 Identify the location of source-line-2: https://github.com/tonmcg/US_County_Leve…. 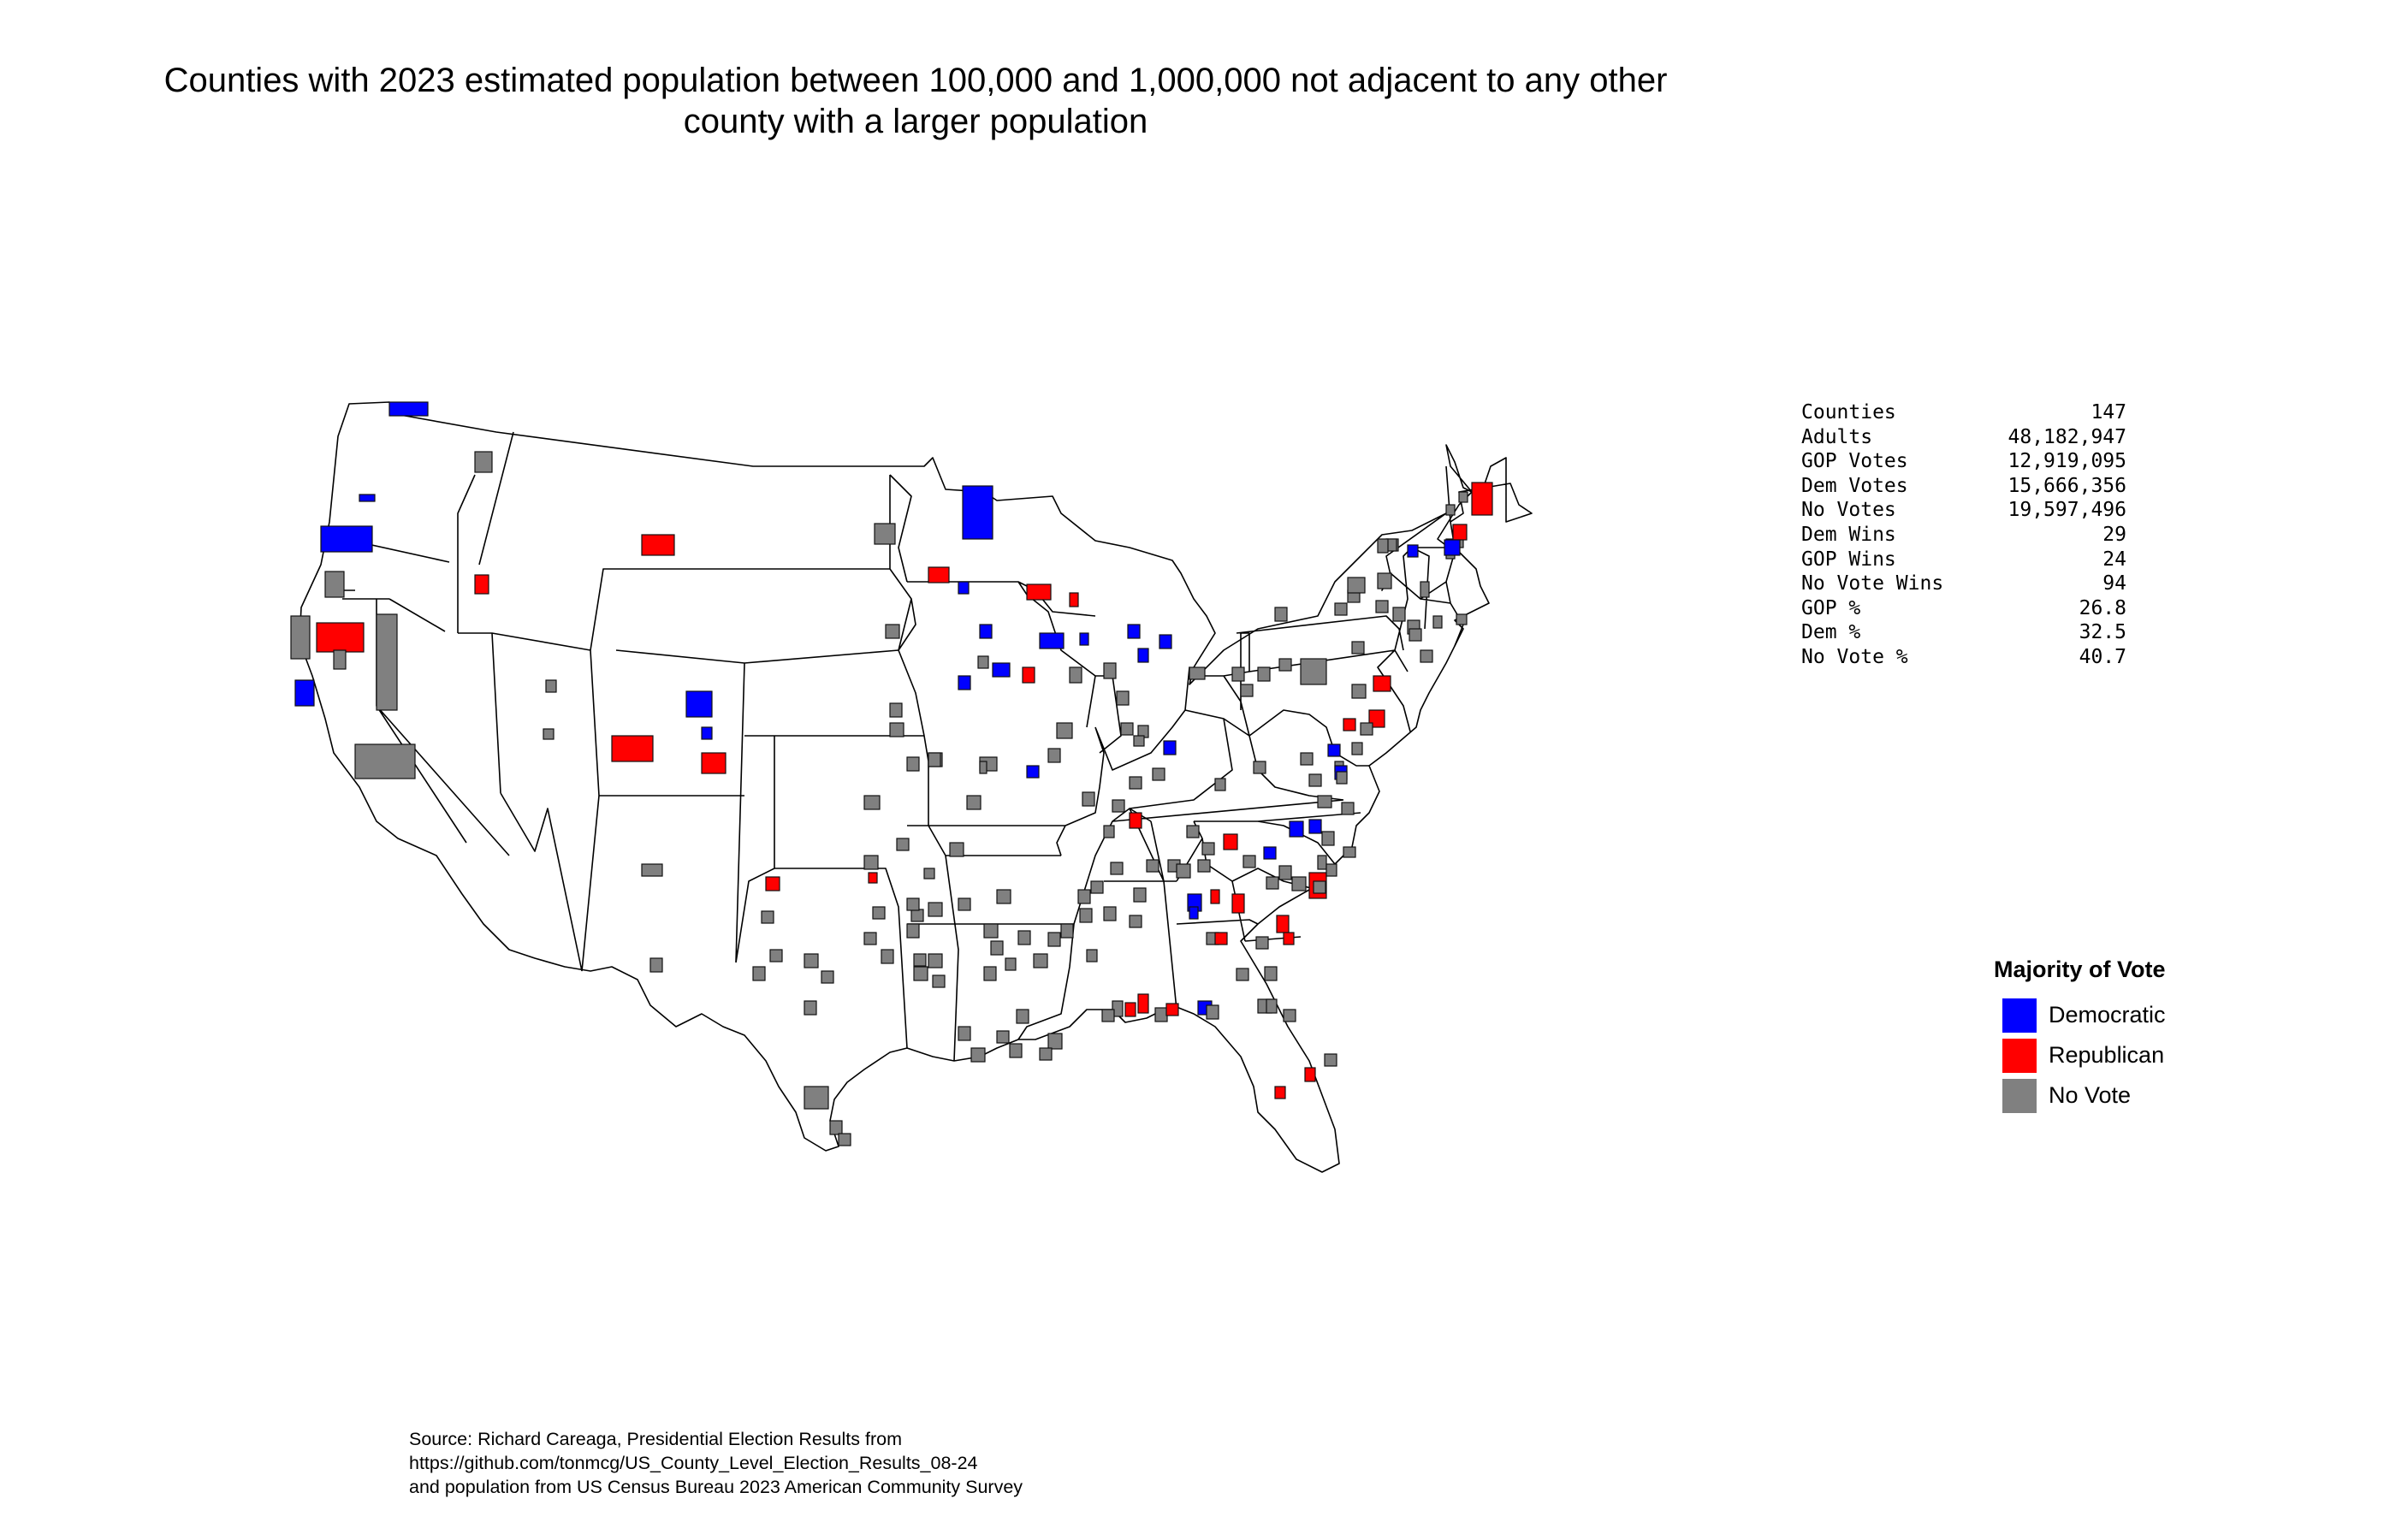
(693, 1463).